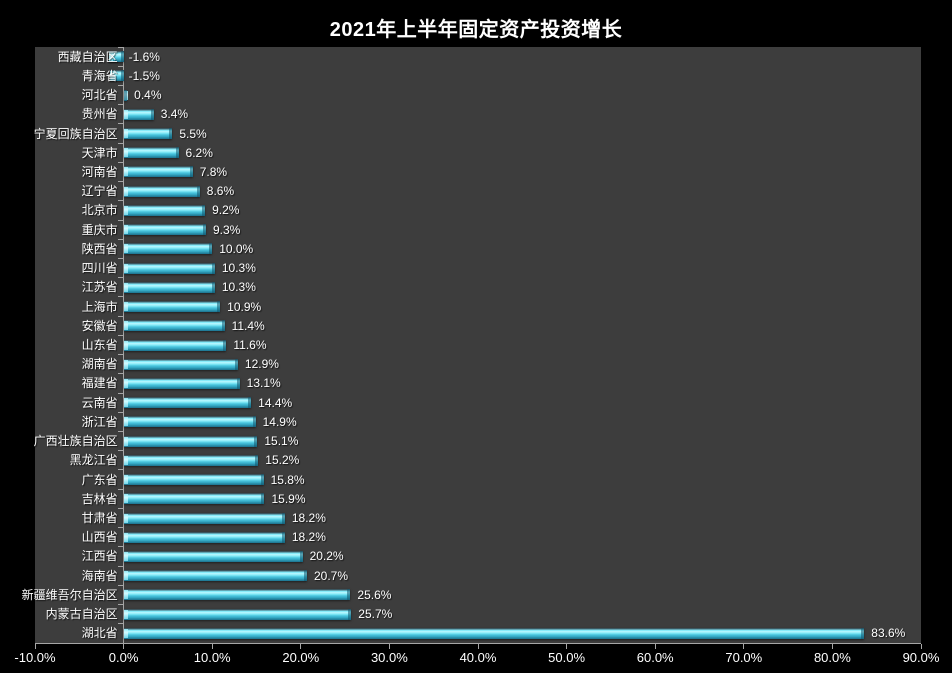  Describe the element at coordinates (261, 364) in the screenshot. I see `bar-value-label: 12.9%` at that location.